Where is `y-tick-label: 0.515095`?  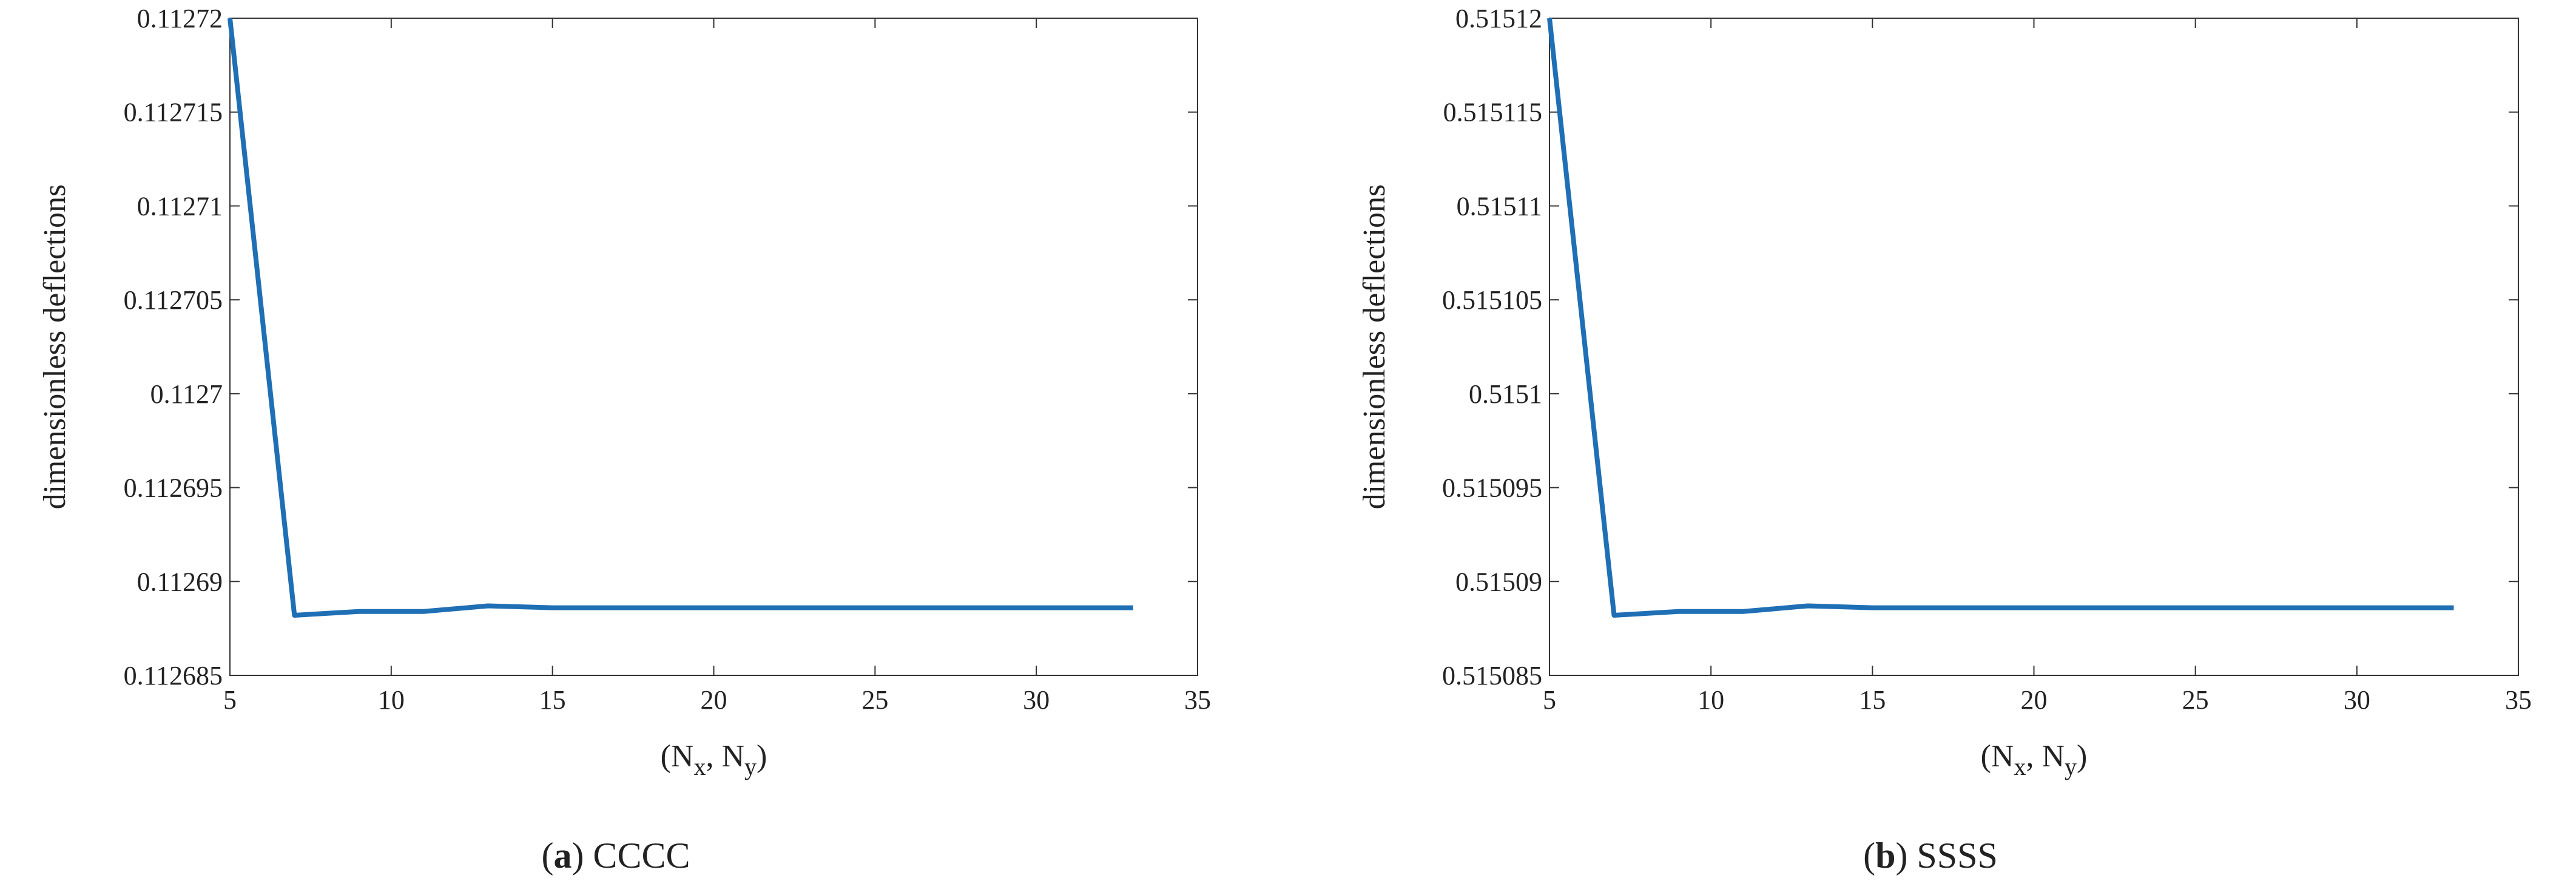
y-tick-label: 0.515095 is located at coordinates (1492, 488).